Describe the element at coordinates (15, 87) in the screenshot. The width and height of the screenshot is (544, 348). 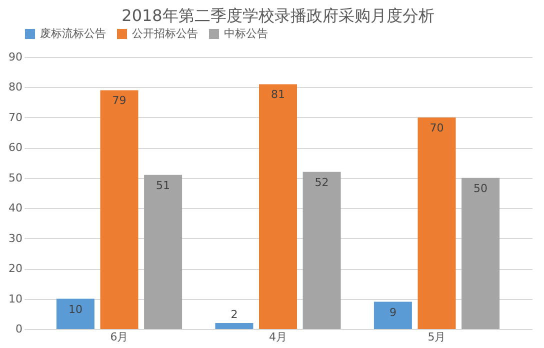
I see `y-tick-label: 80` at that location.